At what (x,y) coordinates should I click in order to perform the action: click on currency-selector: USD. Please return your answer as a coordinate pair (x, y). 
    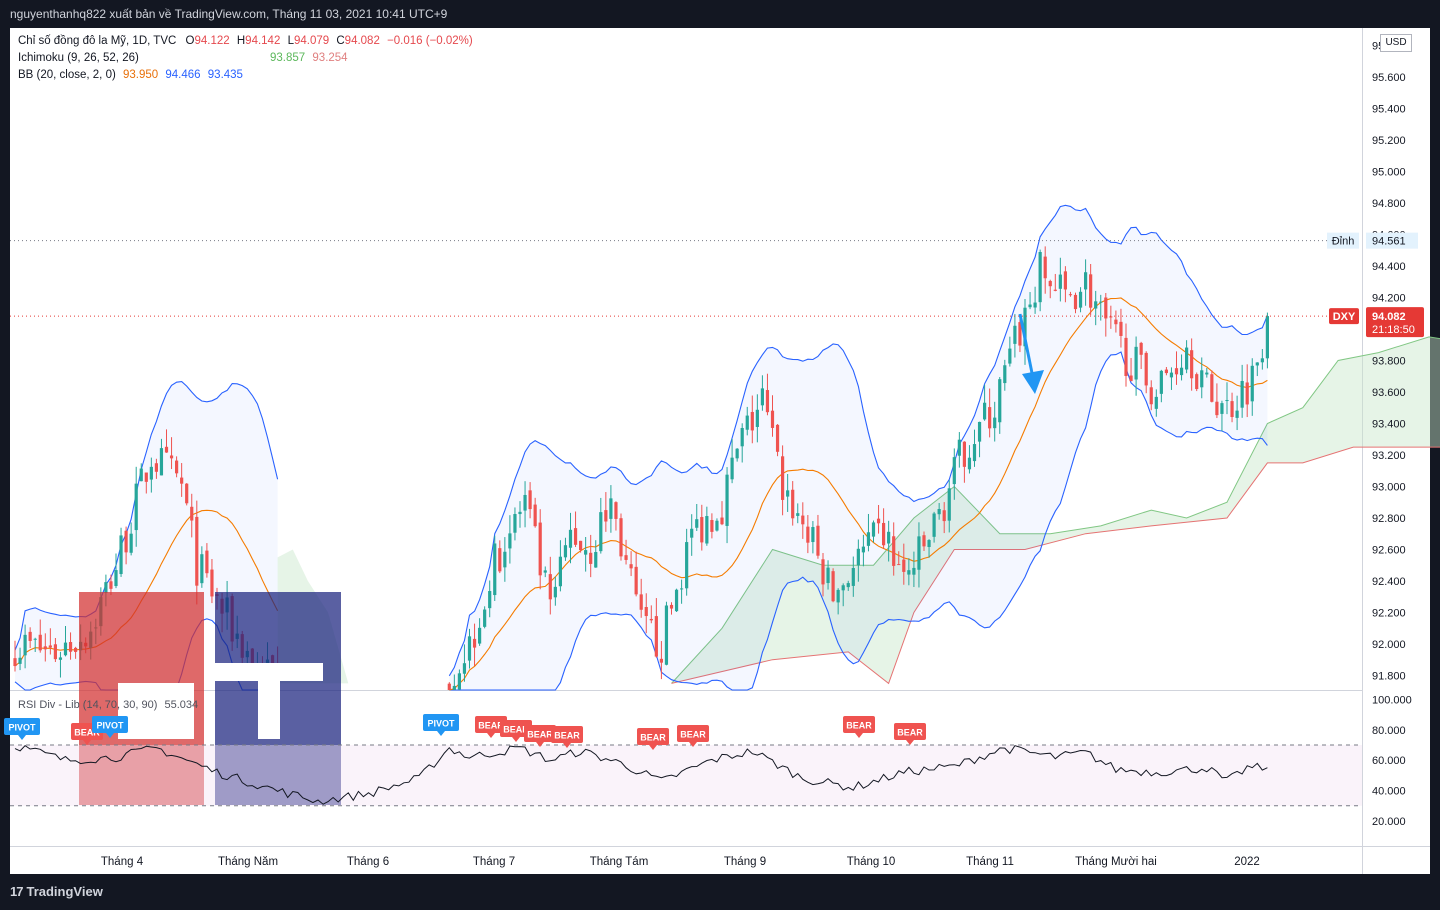
    Looking at the image, I should click on (1396, 43).